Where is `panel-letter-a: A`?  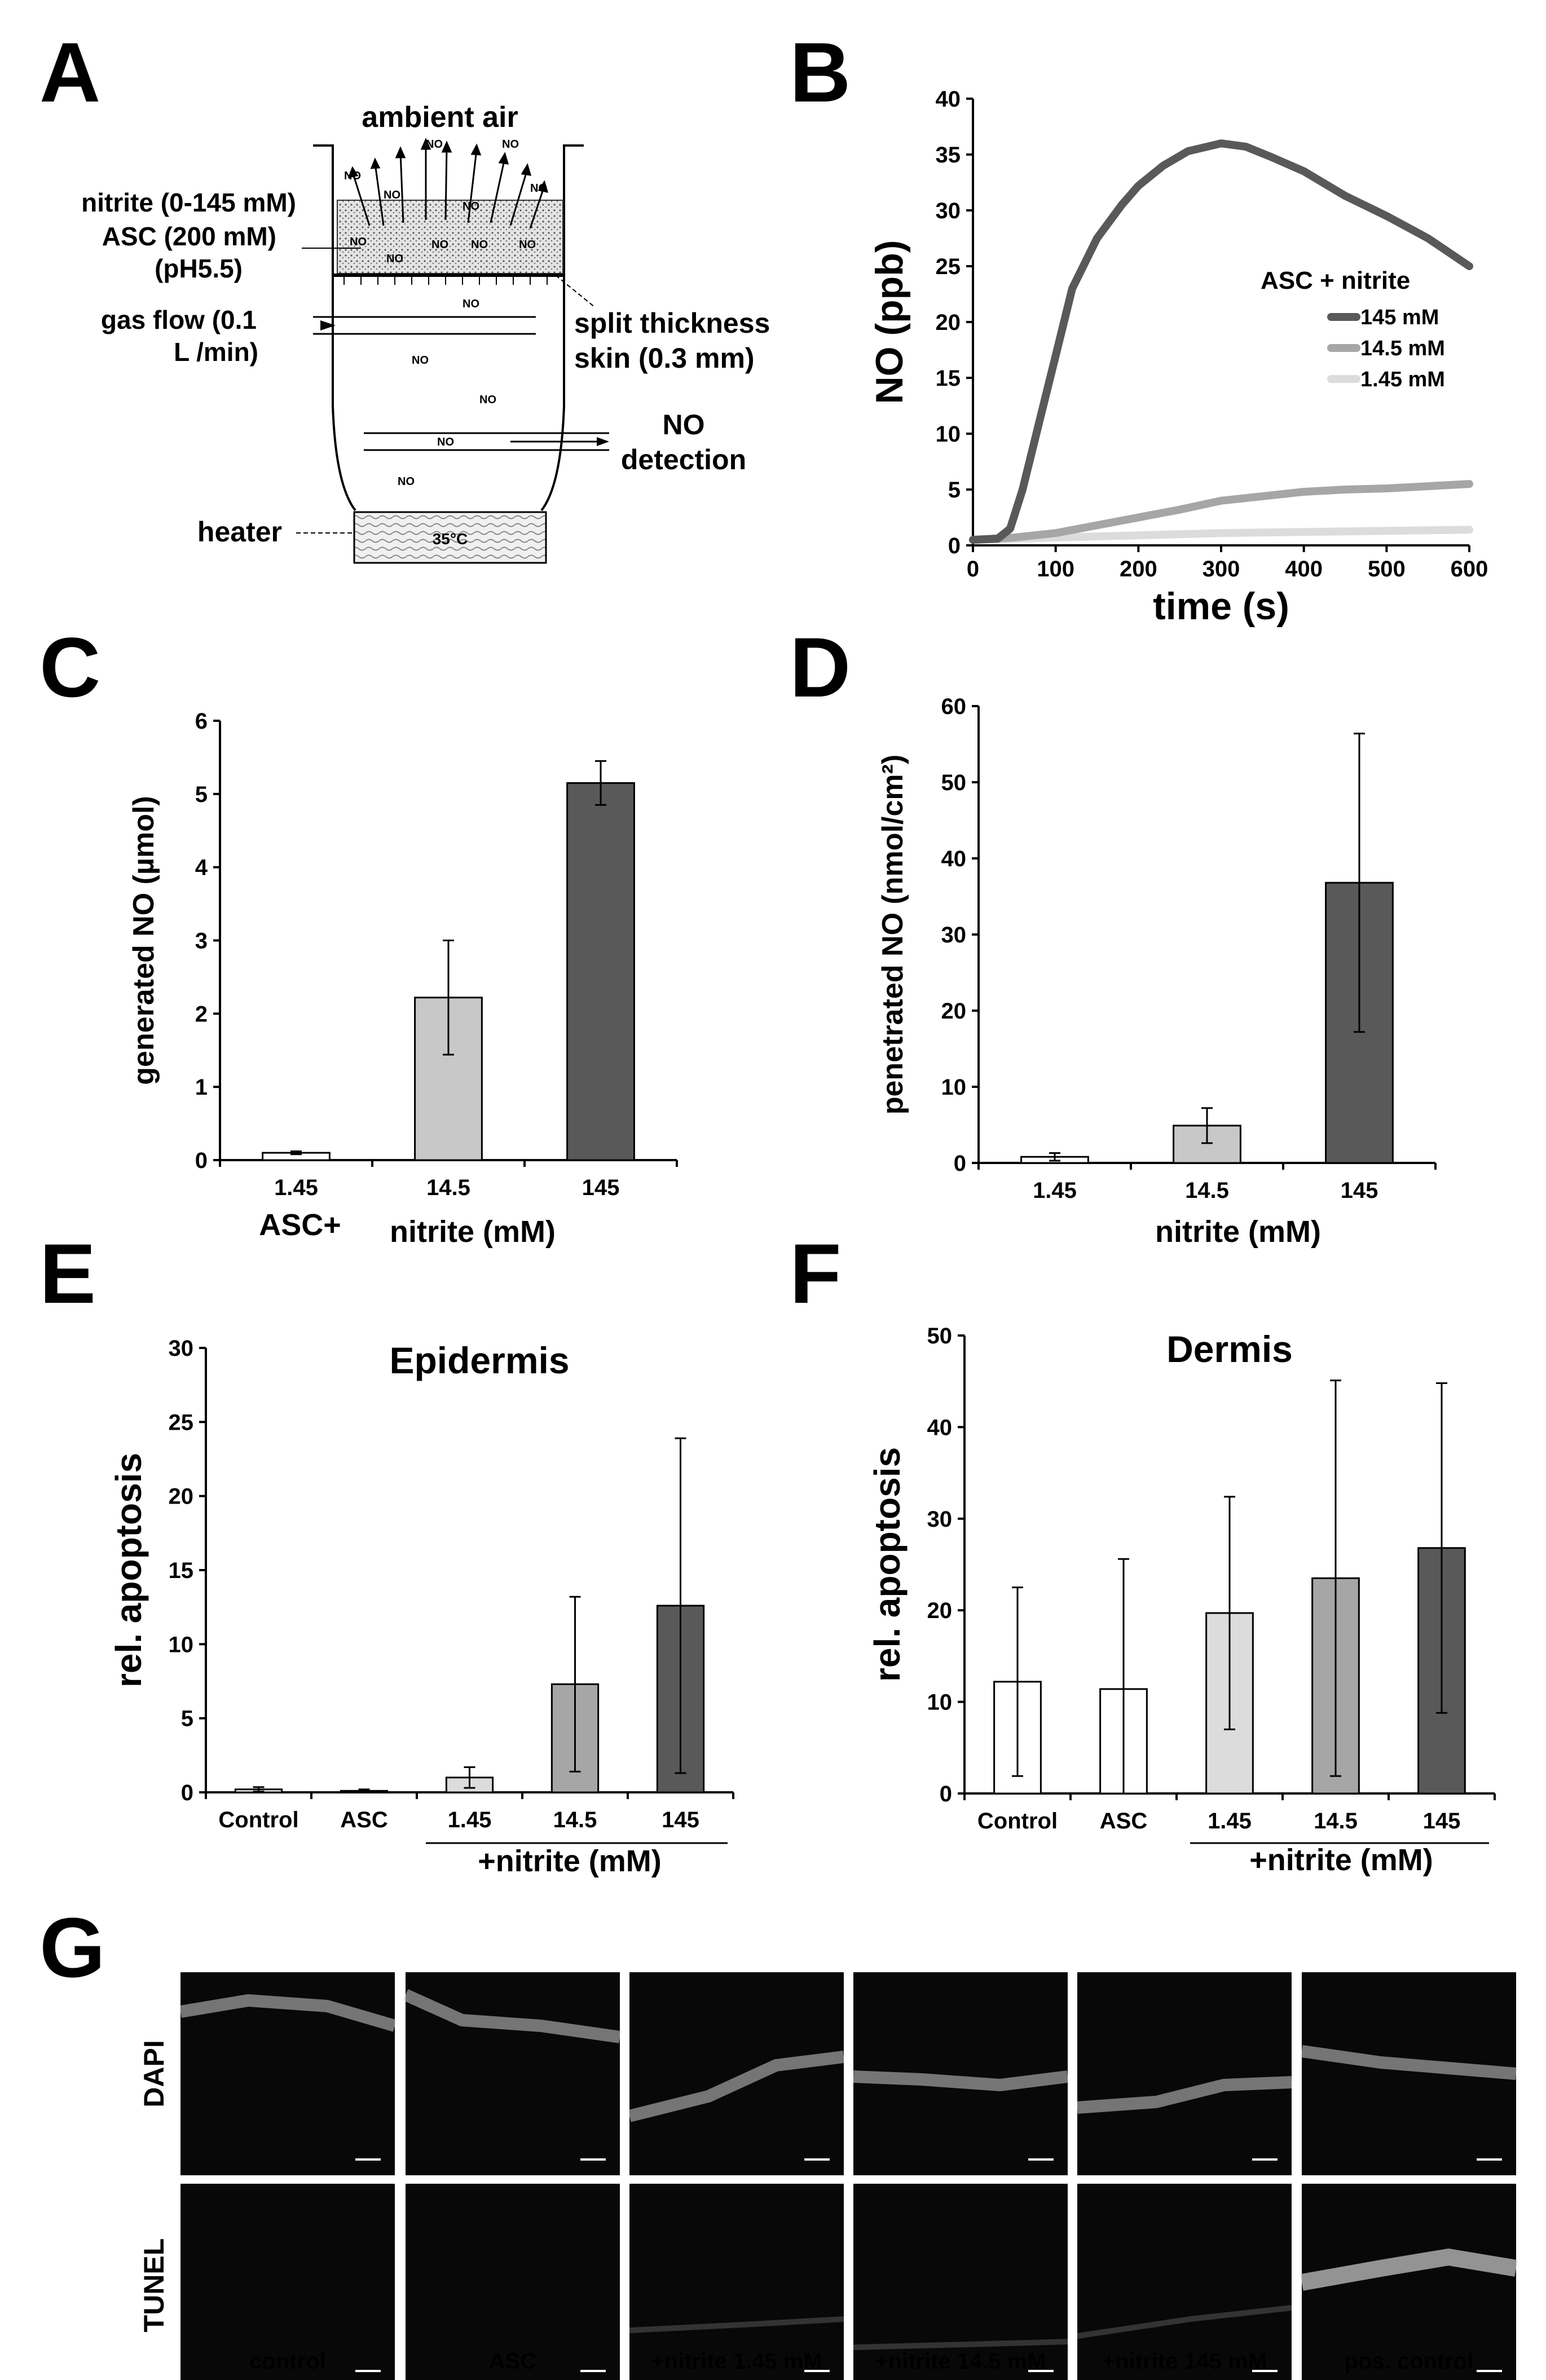 panel-letter-a: A is located at coordinates (69, 73).